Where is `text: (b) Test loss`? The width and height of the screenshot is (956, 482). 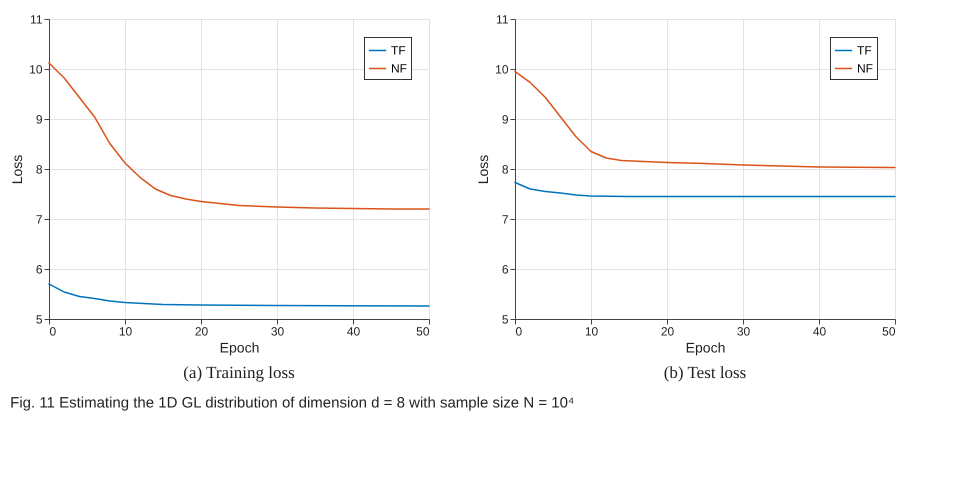 text: (b) Test loss is located at coordinates (705, 372).